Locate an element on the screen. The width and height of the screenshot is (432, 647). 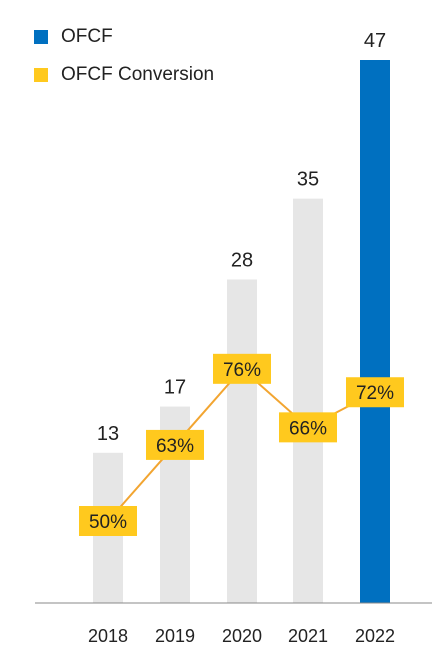
ofcf-bar-2021 is located at coordinates (308, 400).